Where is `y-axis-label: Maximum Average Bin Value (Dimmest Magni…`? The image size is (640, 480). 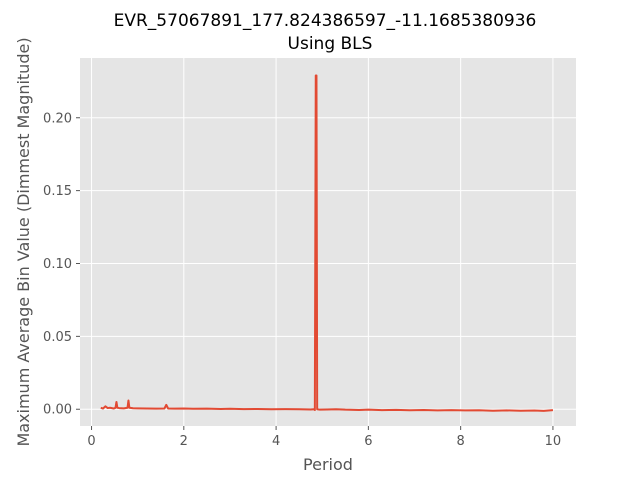 y-axis-label: Maximum Average Bin Value (Dimmest Magni… is located at coordinates (23, 241).